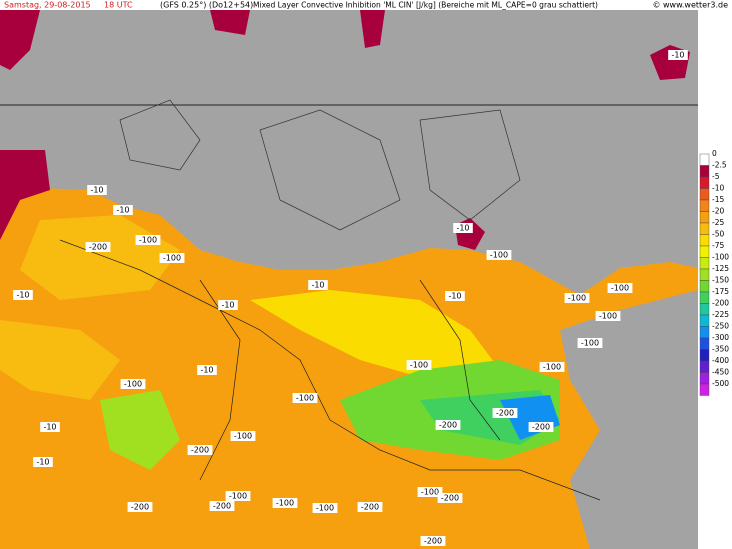 Image resolution: width=732 pixels, height=549 pixels. Describe the element at coordinates (720, 268) in the screenshot. I see `legend-label: -125` at that location.